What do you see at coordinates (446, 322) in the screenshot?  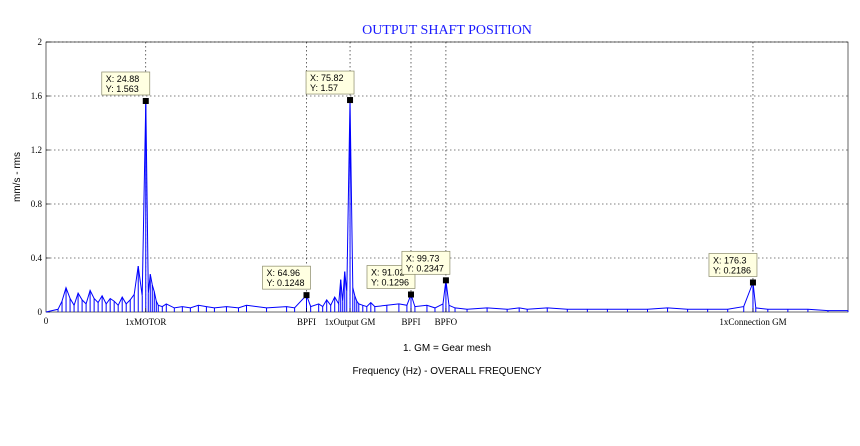 I see `category-label: BPFO` at bounding box center [446, 322].